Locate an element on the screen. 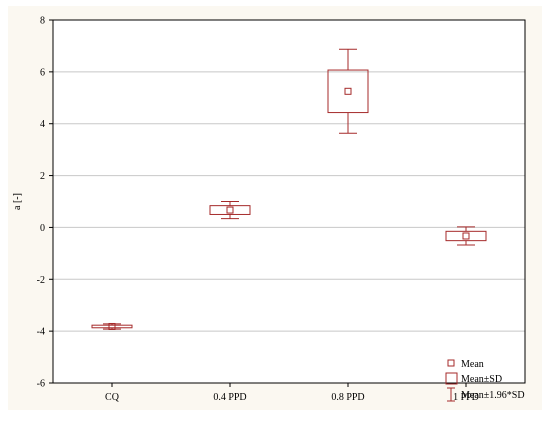 Image resolution: width=550 pixels, height=421 pixels. box-cq is located at coordinates (112, 326).